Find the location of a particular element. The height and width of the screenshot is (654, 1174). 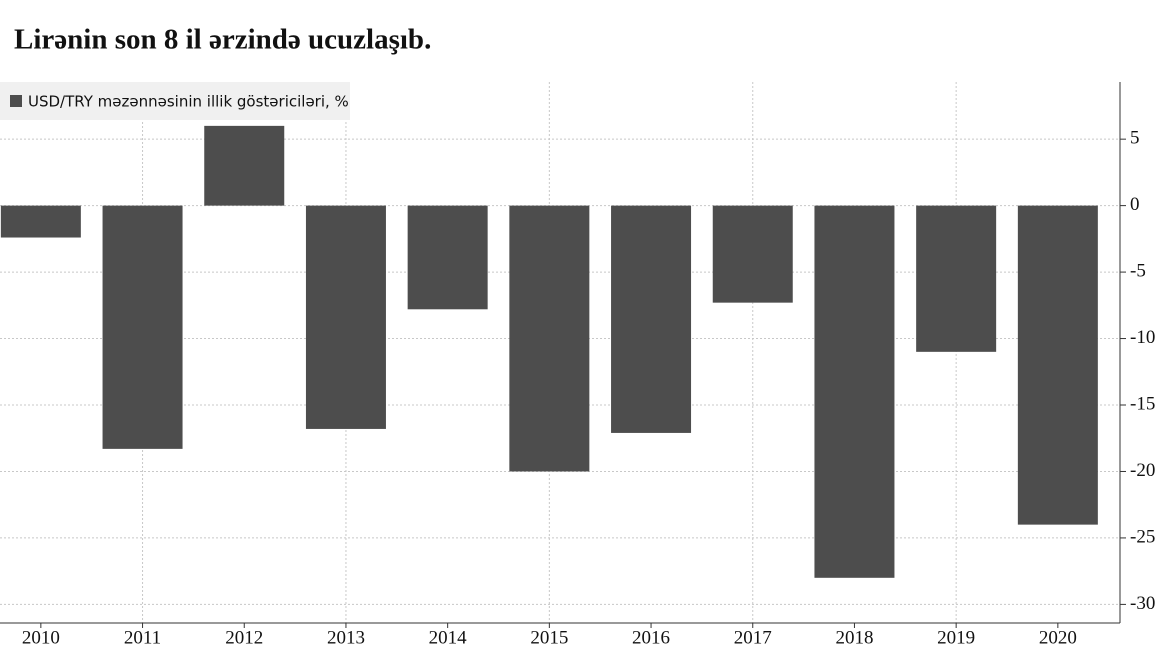

x-tick-label: 2016 is located at coordinates (651, 637).